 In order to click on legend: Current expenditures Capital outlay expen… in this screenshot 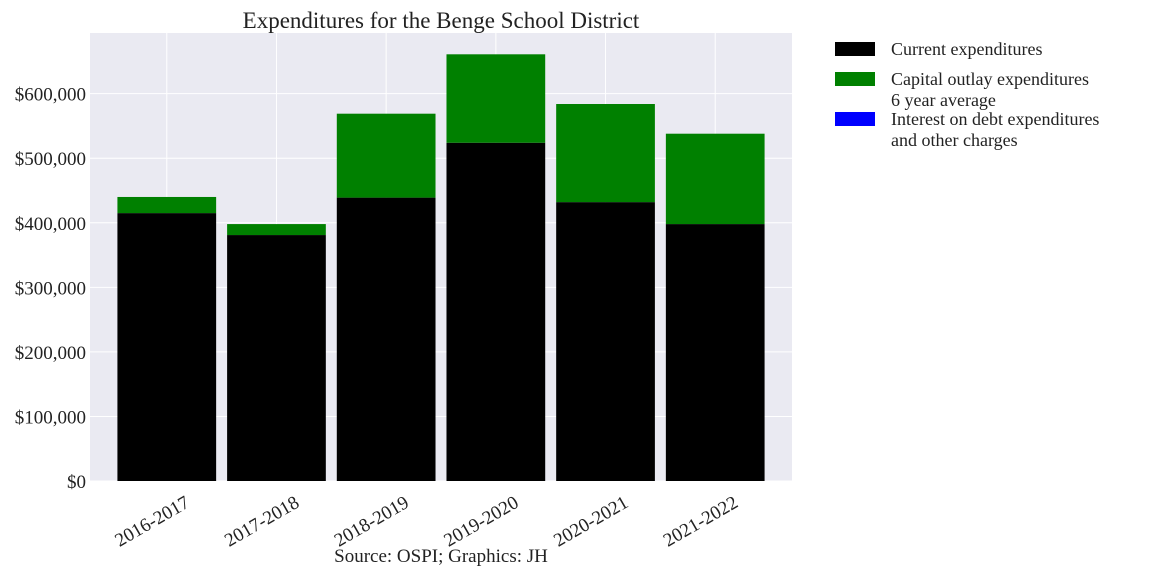, I will do `click(967, 94)`.